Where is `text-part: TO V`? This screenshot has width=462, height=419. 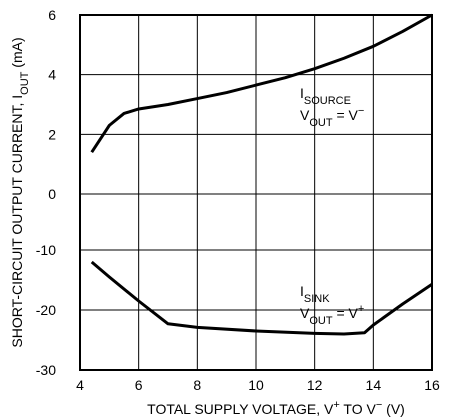 text-part: TO V is located at coordinates (358, 409).